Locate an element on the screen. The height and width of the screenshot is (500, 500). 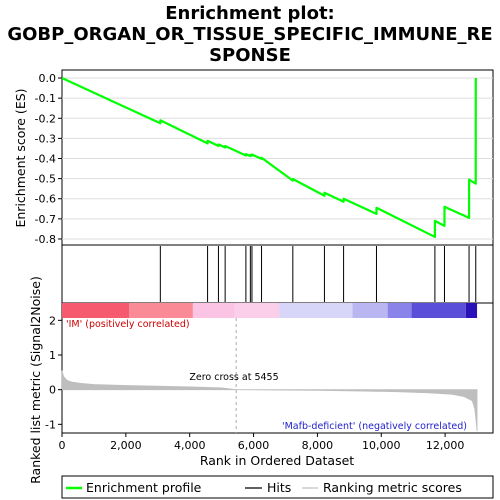
es-y-tick-label: -0.5 is located at coordinates (45, 179).